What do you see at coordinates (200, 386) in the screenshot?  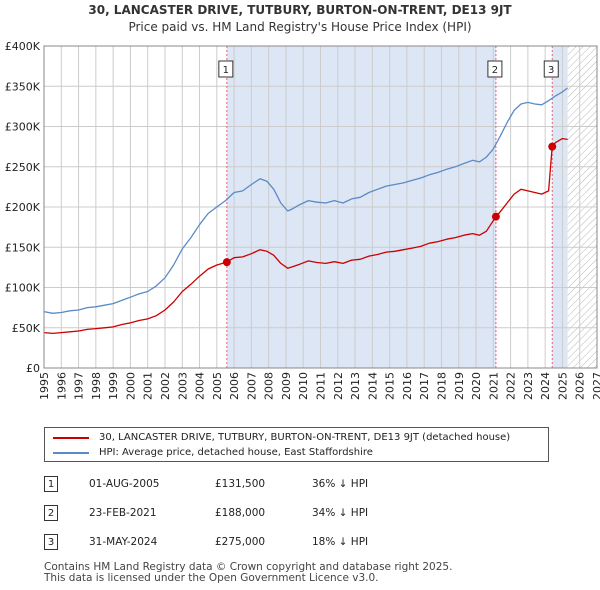 I see `x-tick-label: 2004` at bounding box center [200, 386].